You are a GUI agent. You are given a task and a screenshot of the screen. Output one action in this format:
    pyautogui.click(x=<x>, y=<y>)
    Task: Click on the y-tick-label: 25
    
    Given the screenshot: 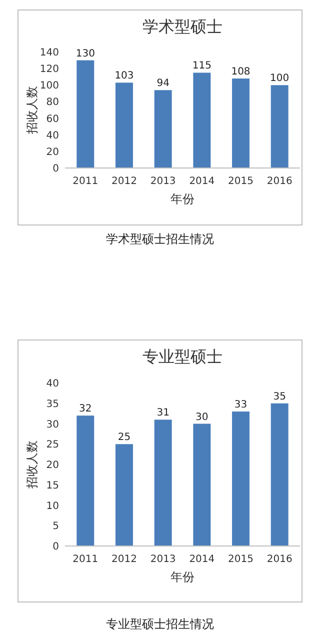 What is the action you would take?
    pyautogui.click(x=52, y=445)
    